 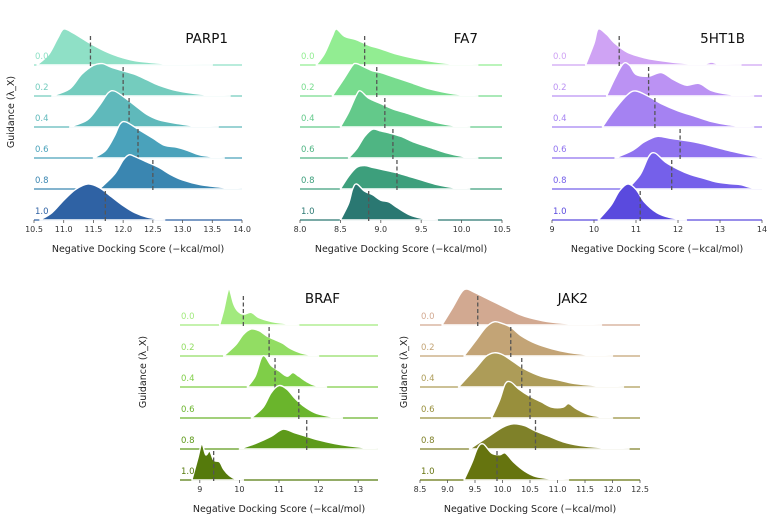 What do you see at coordinates (242, 229) in the screenshot?
I see `x-tick-label: 14.0` at bounding box center [242, 229].